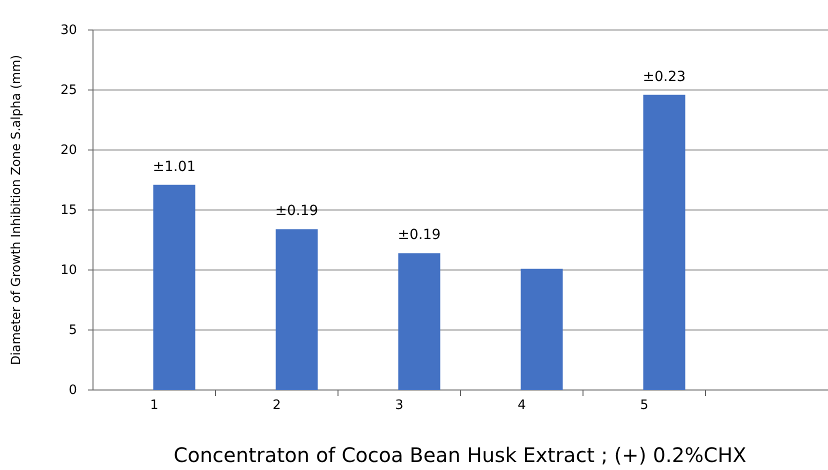  What do you see at coordinates (68, 150) in the screenshot?
I see `y-tick-label: 20` at bounding box center [68, 150].